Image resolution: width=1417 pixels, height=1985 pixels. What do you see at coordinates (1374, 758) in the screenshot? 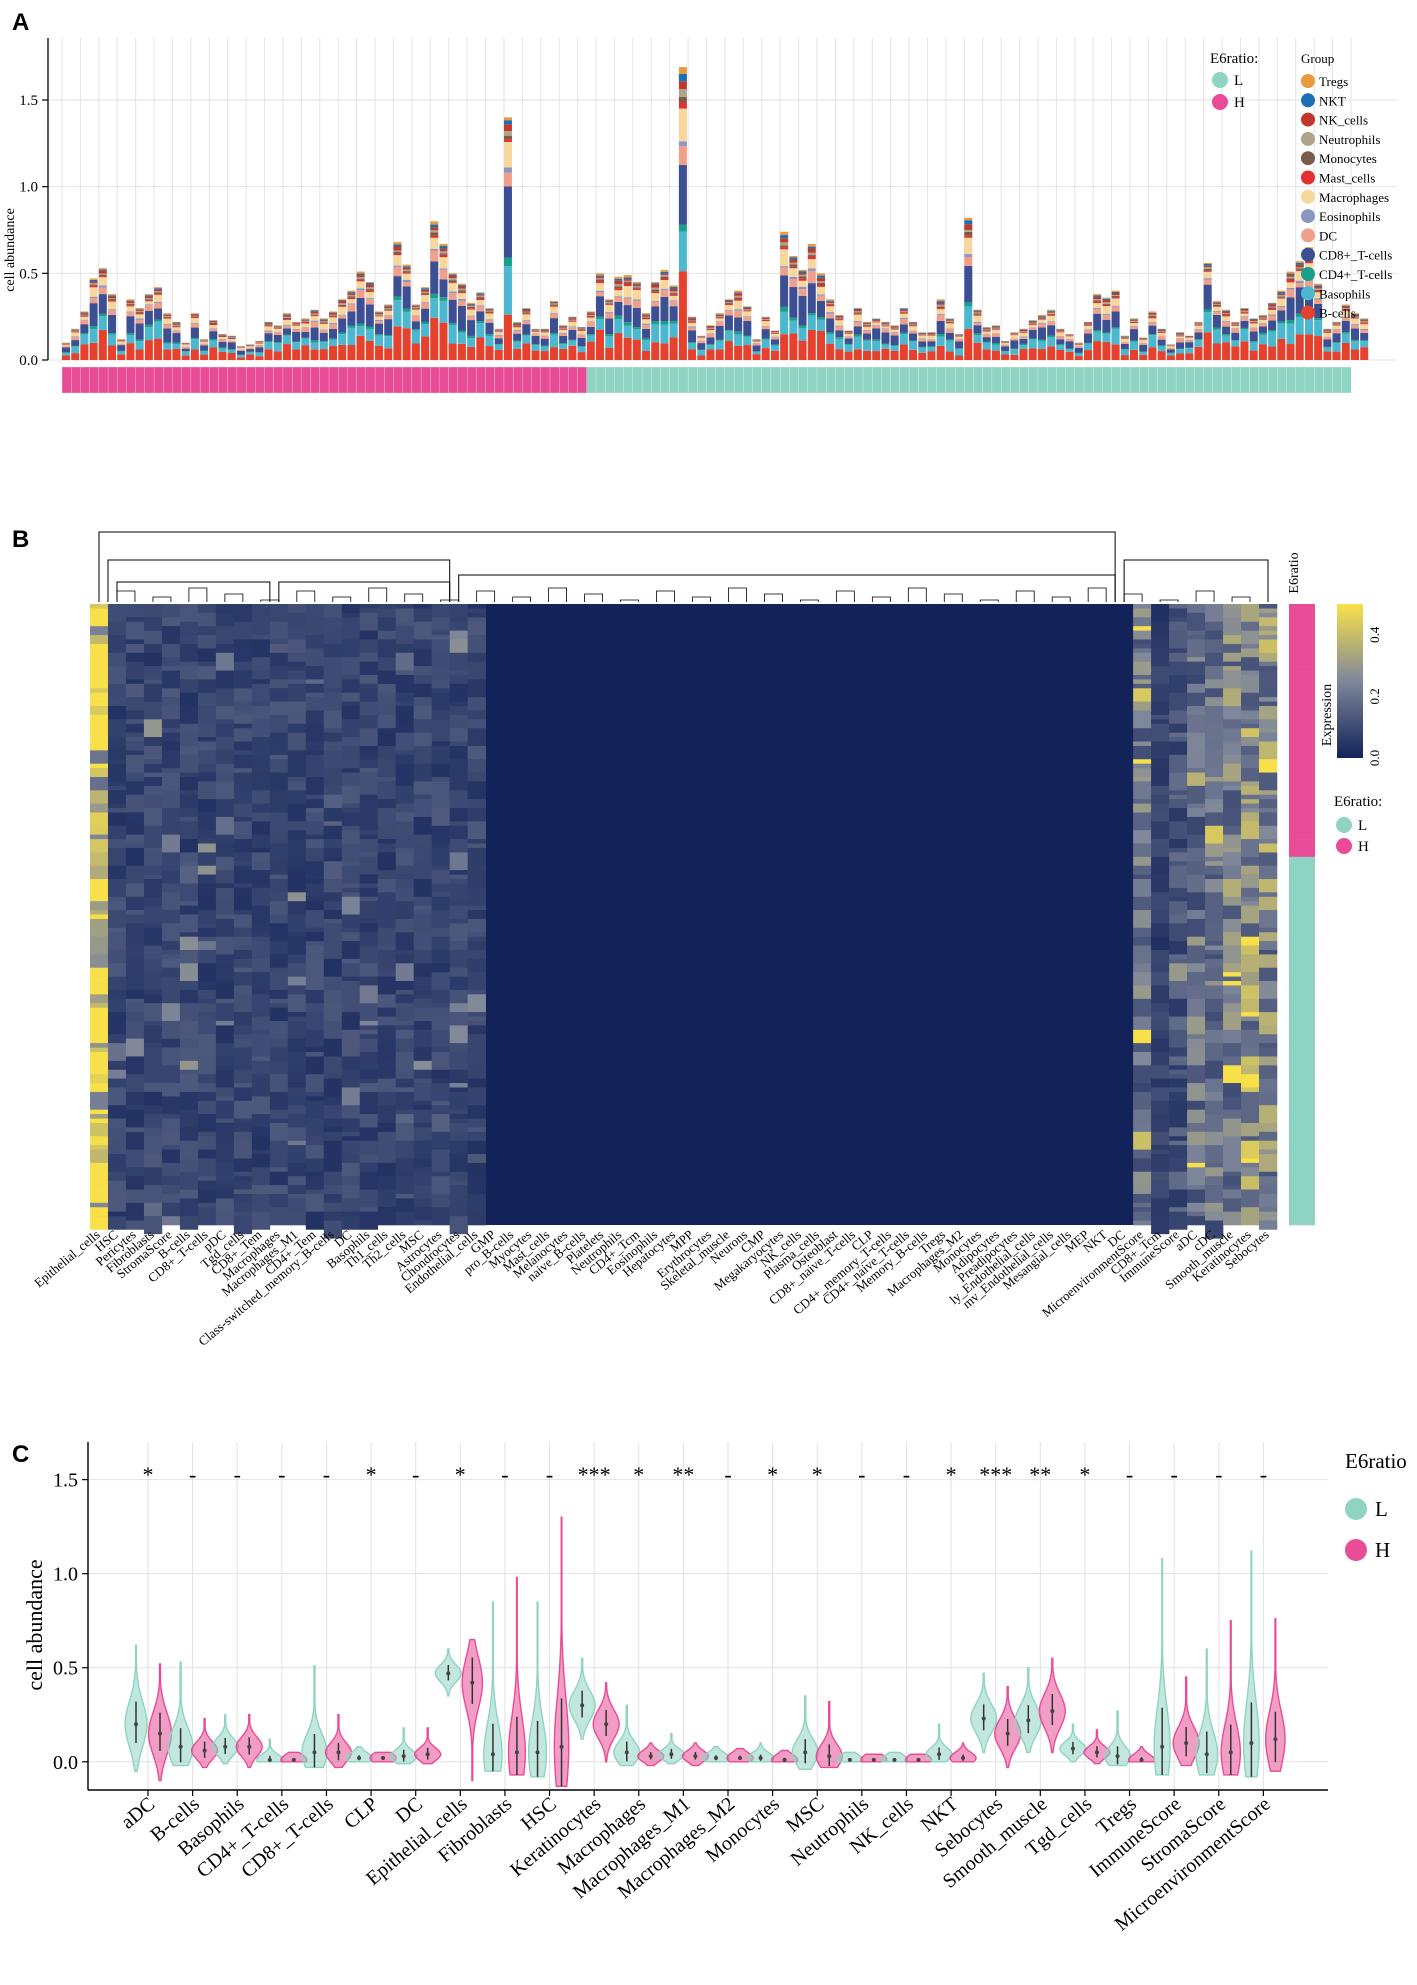
I see `panel-b-colorbar-tick-label: 0.0` at bounding box center [1374, 758].